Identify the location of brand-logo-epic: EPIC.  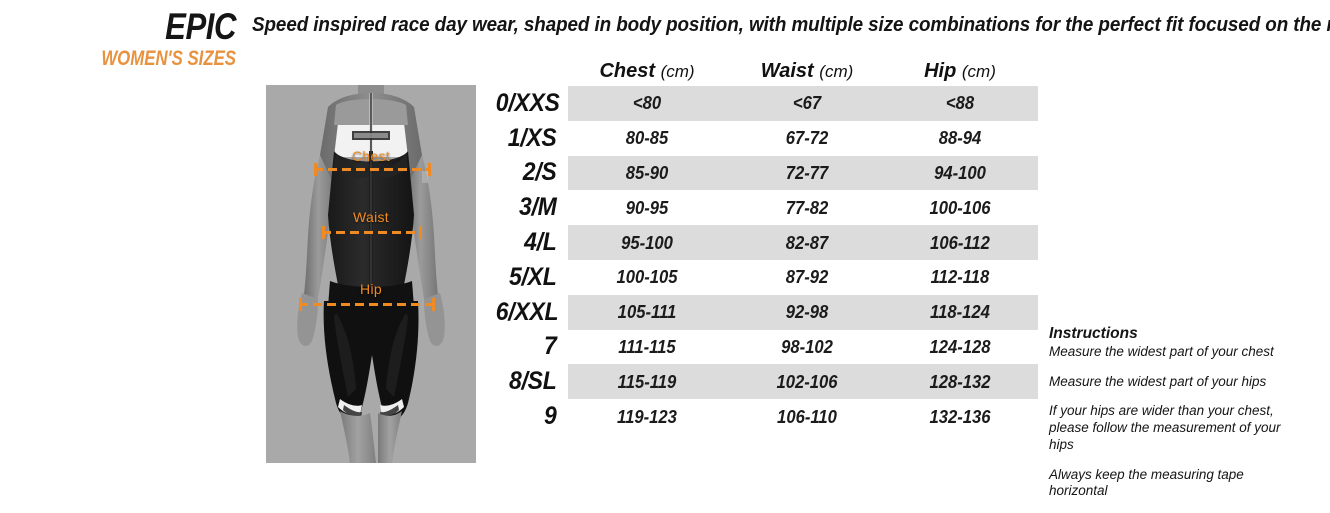
(200, 26).